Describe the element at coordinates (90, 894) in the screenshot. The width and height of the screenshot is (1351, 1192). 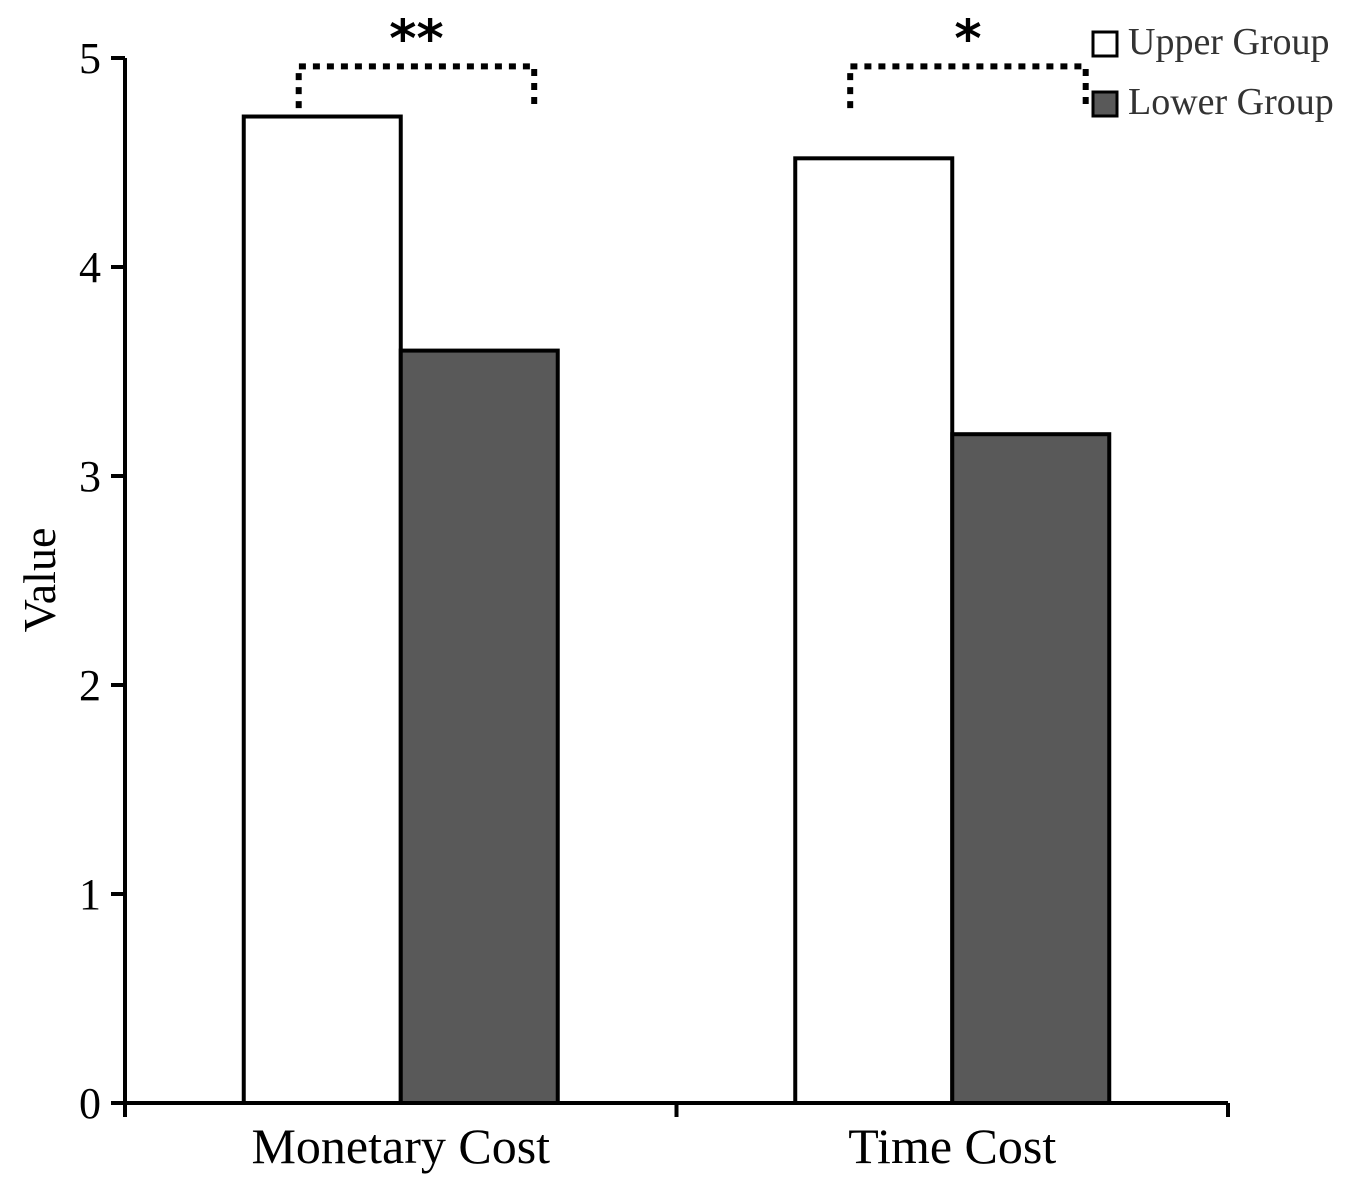
I see `y-tick-label: 1` at that location.